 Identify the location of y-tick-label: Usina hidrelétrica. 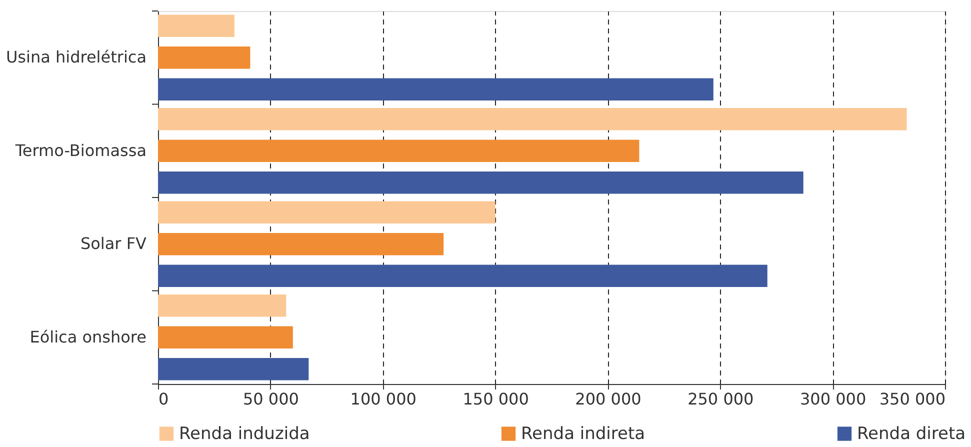
(76, 57).